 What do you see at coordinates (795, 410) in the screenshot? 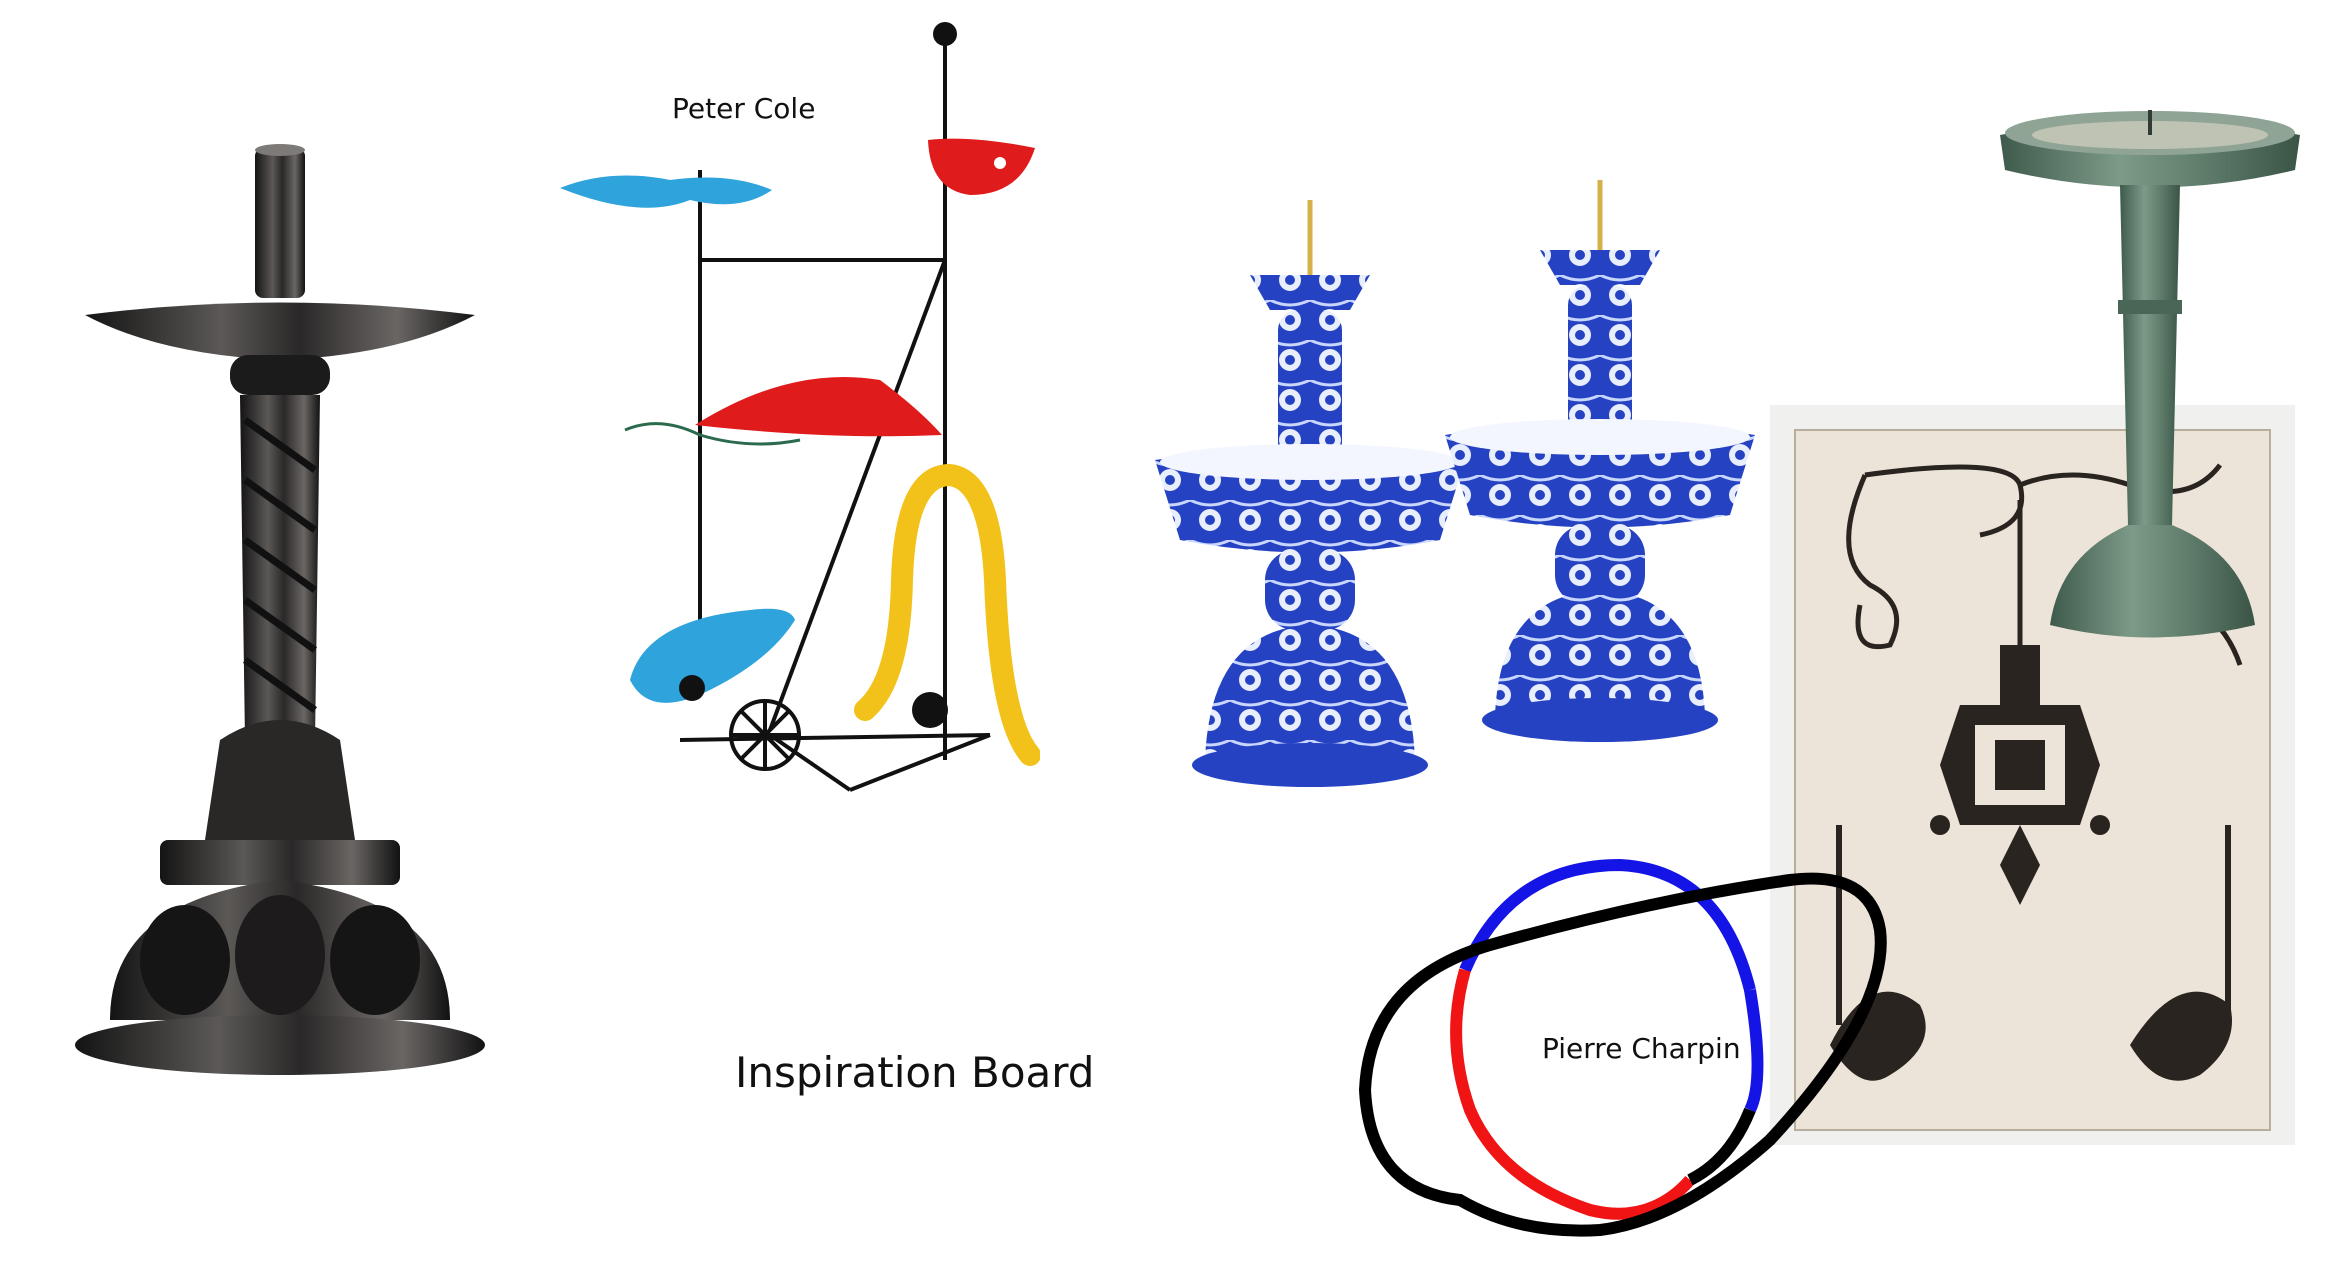
I see `peter-cole-mobile-image` at bounding box center [795, 410].